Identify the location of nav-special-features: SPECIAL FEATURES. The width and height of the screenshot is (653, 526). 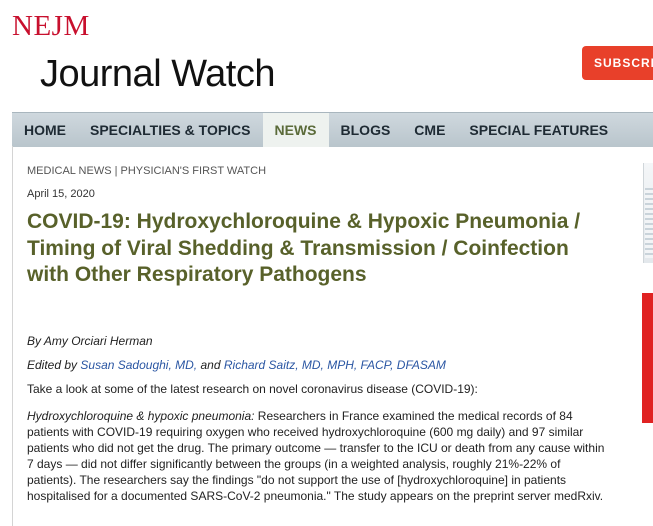
(539, 130).